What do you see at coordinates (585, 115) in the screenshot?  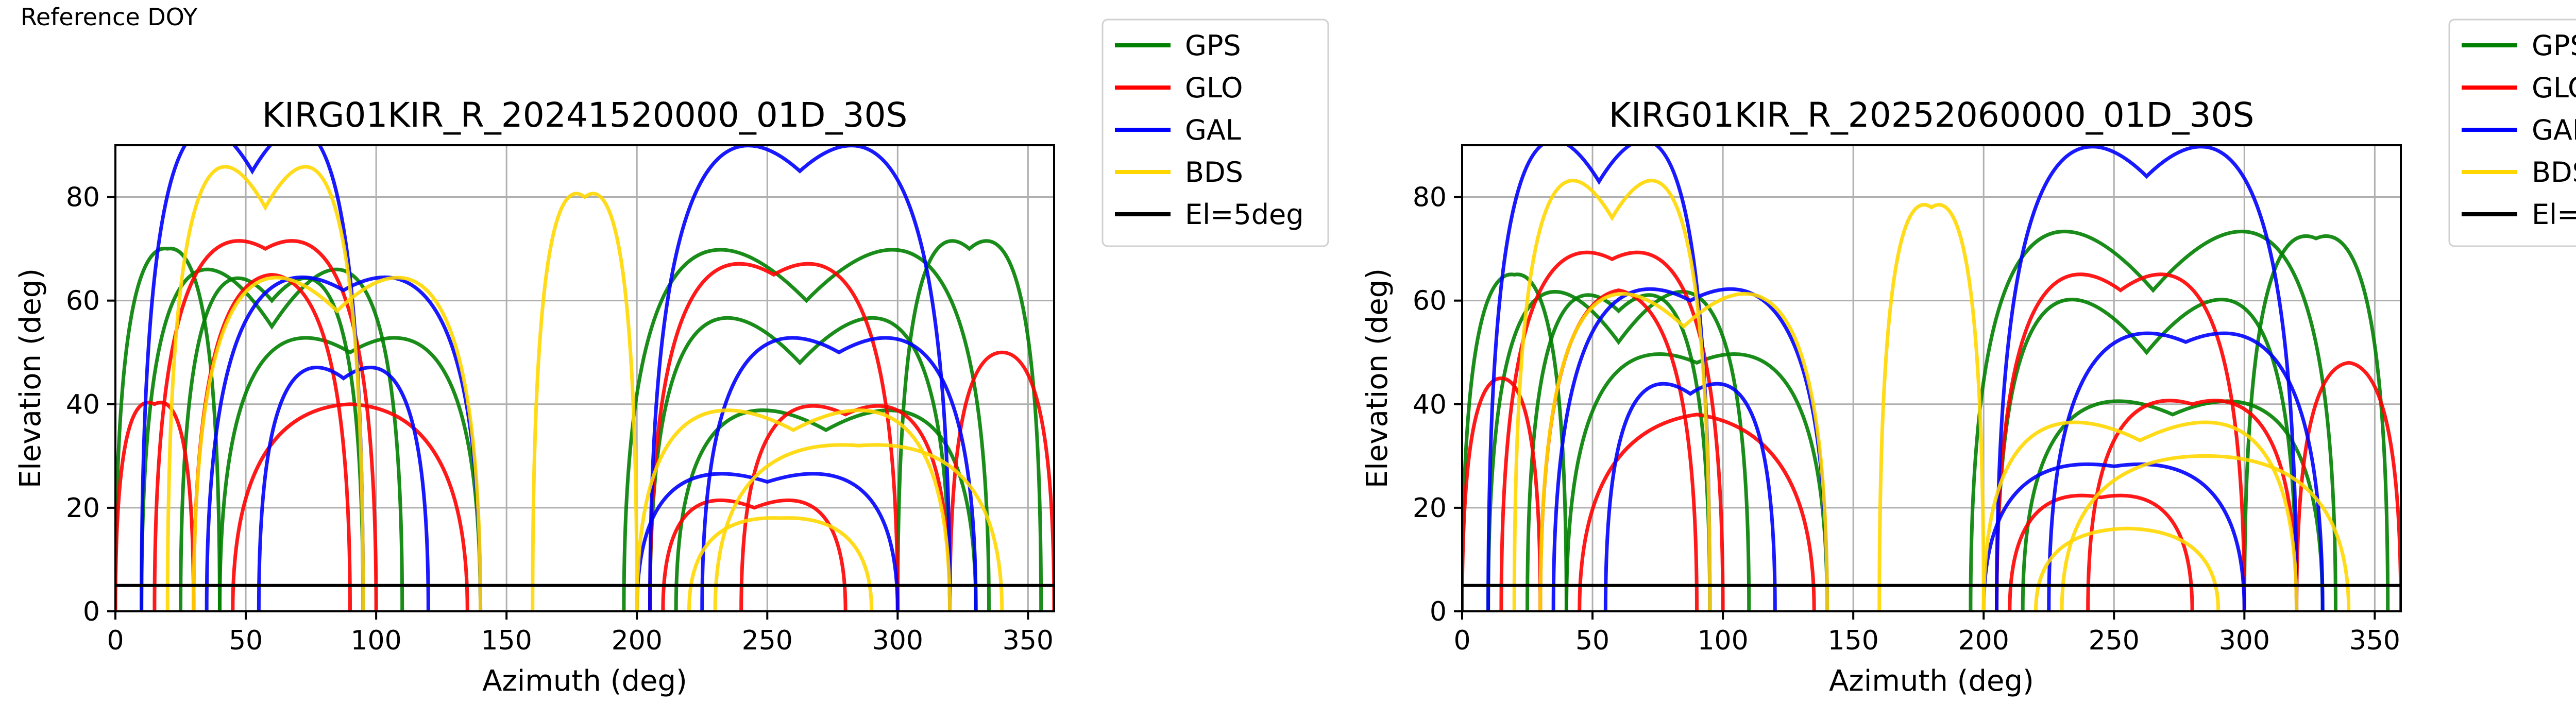 I see `chart-title: KIRG01KIR_R_20241520000_01D_30S` at bounding box center [585, 115].